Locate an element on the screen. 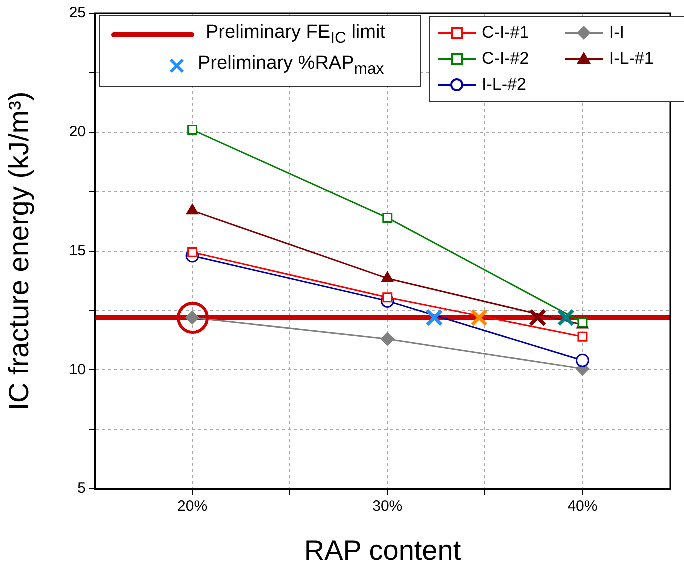  x-tick-label: 40% is located at coordinates (583, 507).